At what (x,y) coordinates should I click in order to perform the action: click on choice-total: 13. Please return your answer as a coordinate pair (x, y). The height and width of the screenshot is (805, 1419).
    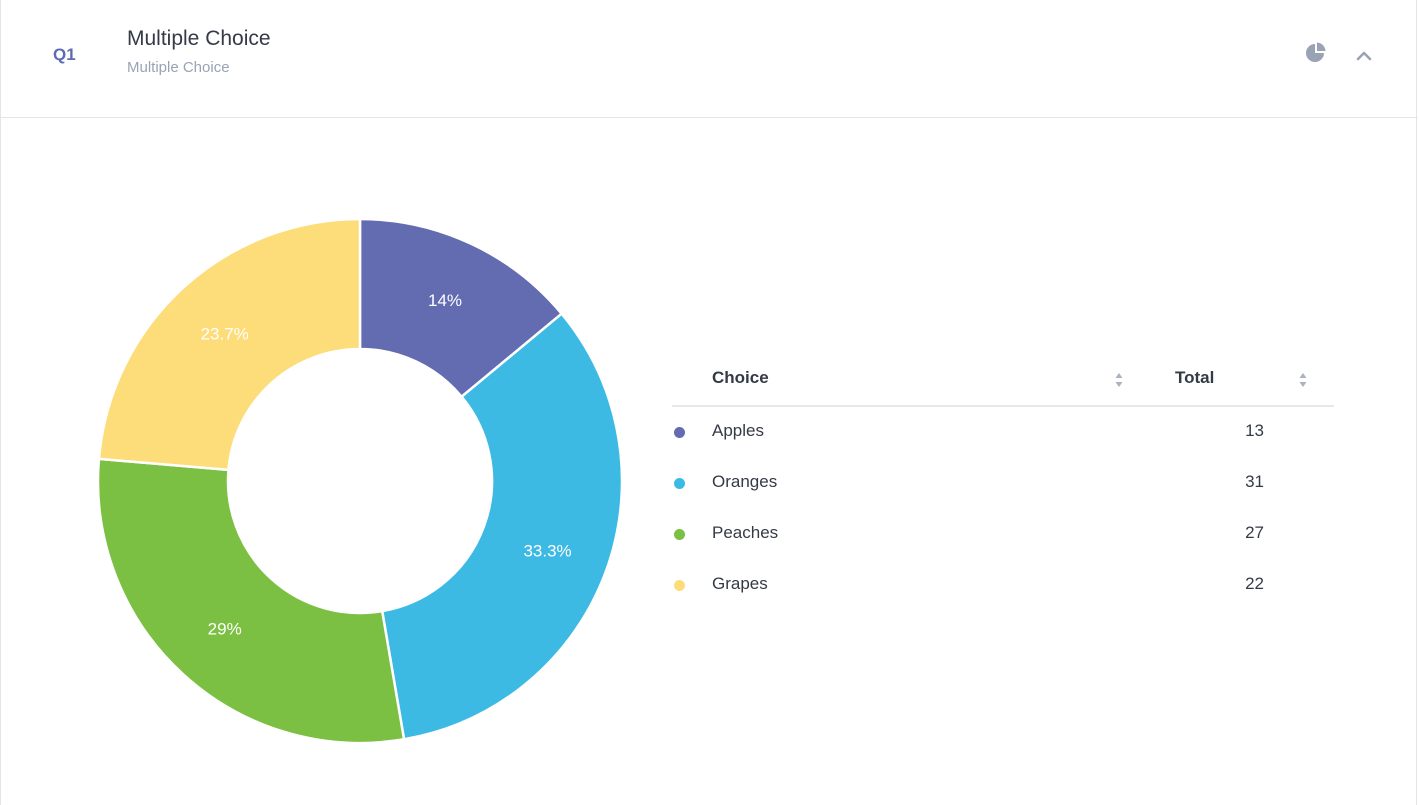
    Looking at the image, I should click on (1254, 430).